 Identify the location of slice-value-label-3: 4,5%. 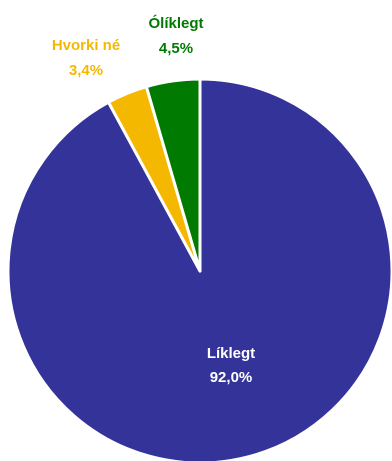
(176, 48).